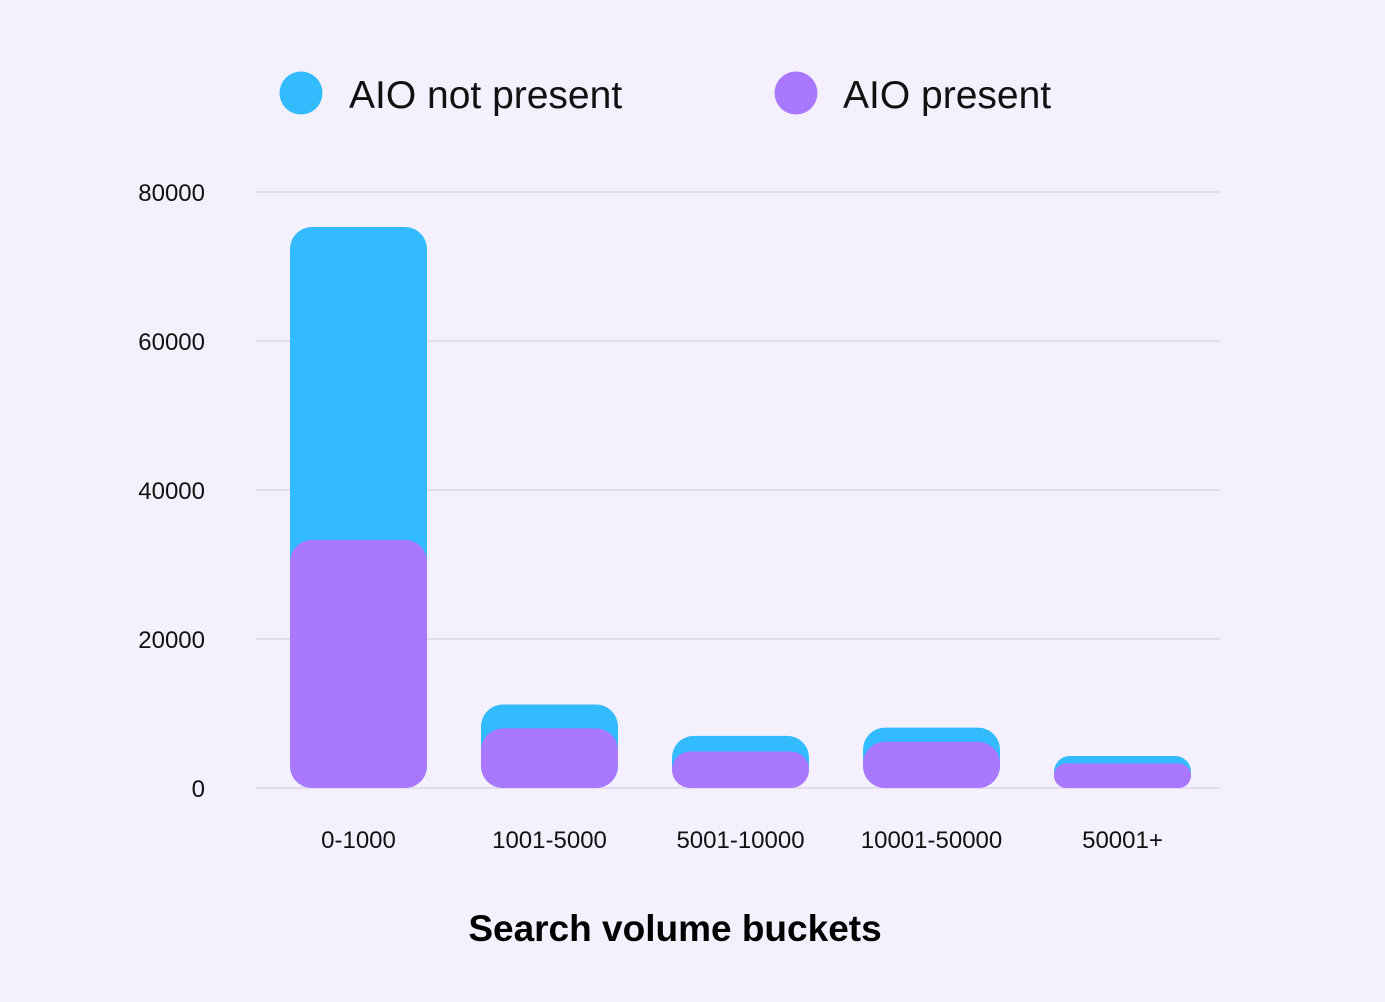 The height and width of the screenshot is (1002, 1385). I want to click on y-tick-label: 80000, so click(171, 193).